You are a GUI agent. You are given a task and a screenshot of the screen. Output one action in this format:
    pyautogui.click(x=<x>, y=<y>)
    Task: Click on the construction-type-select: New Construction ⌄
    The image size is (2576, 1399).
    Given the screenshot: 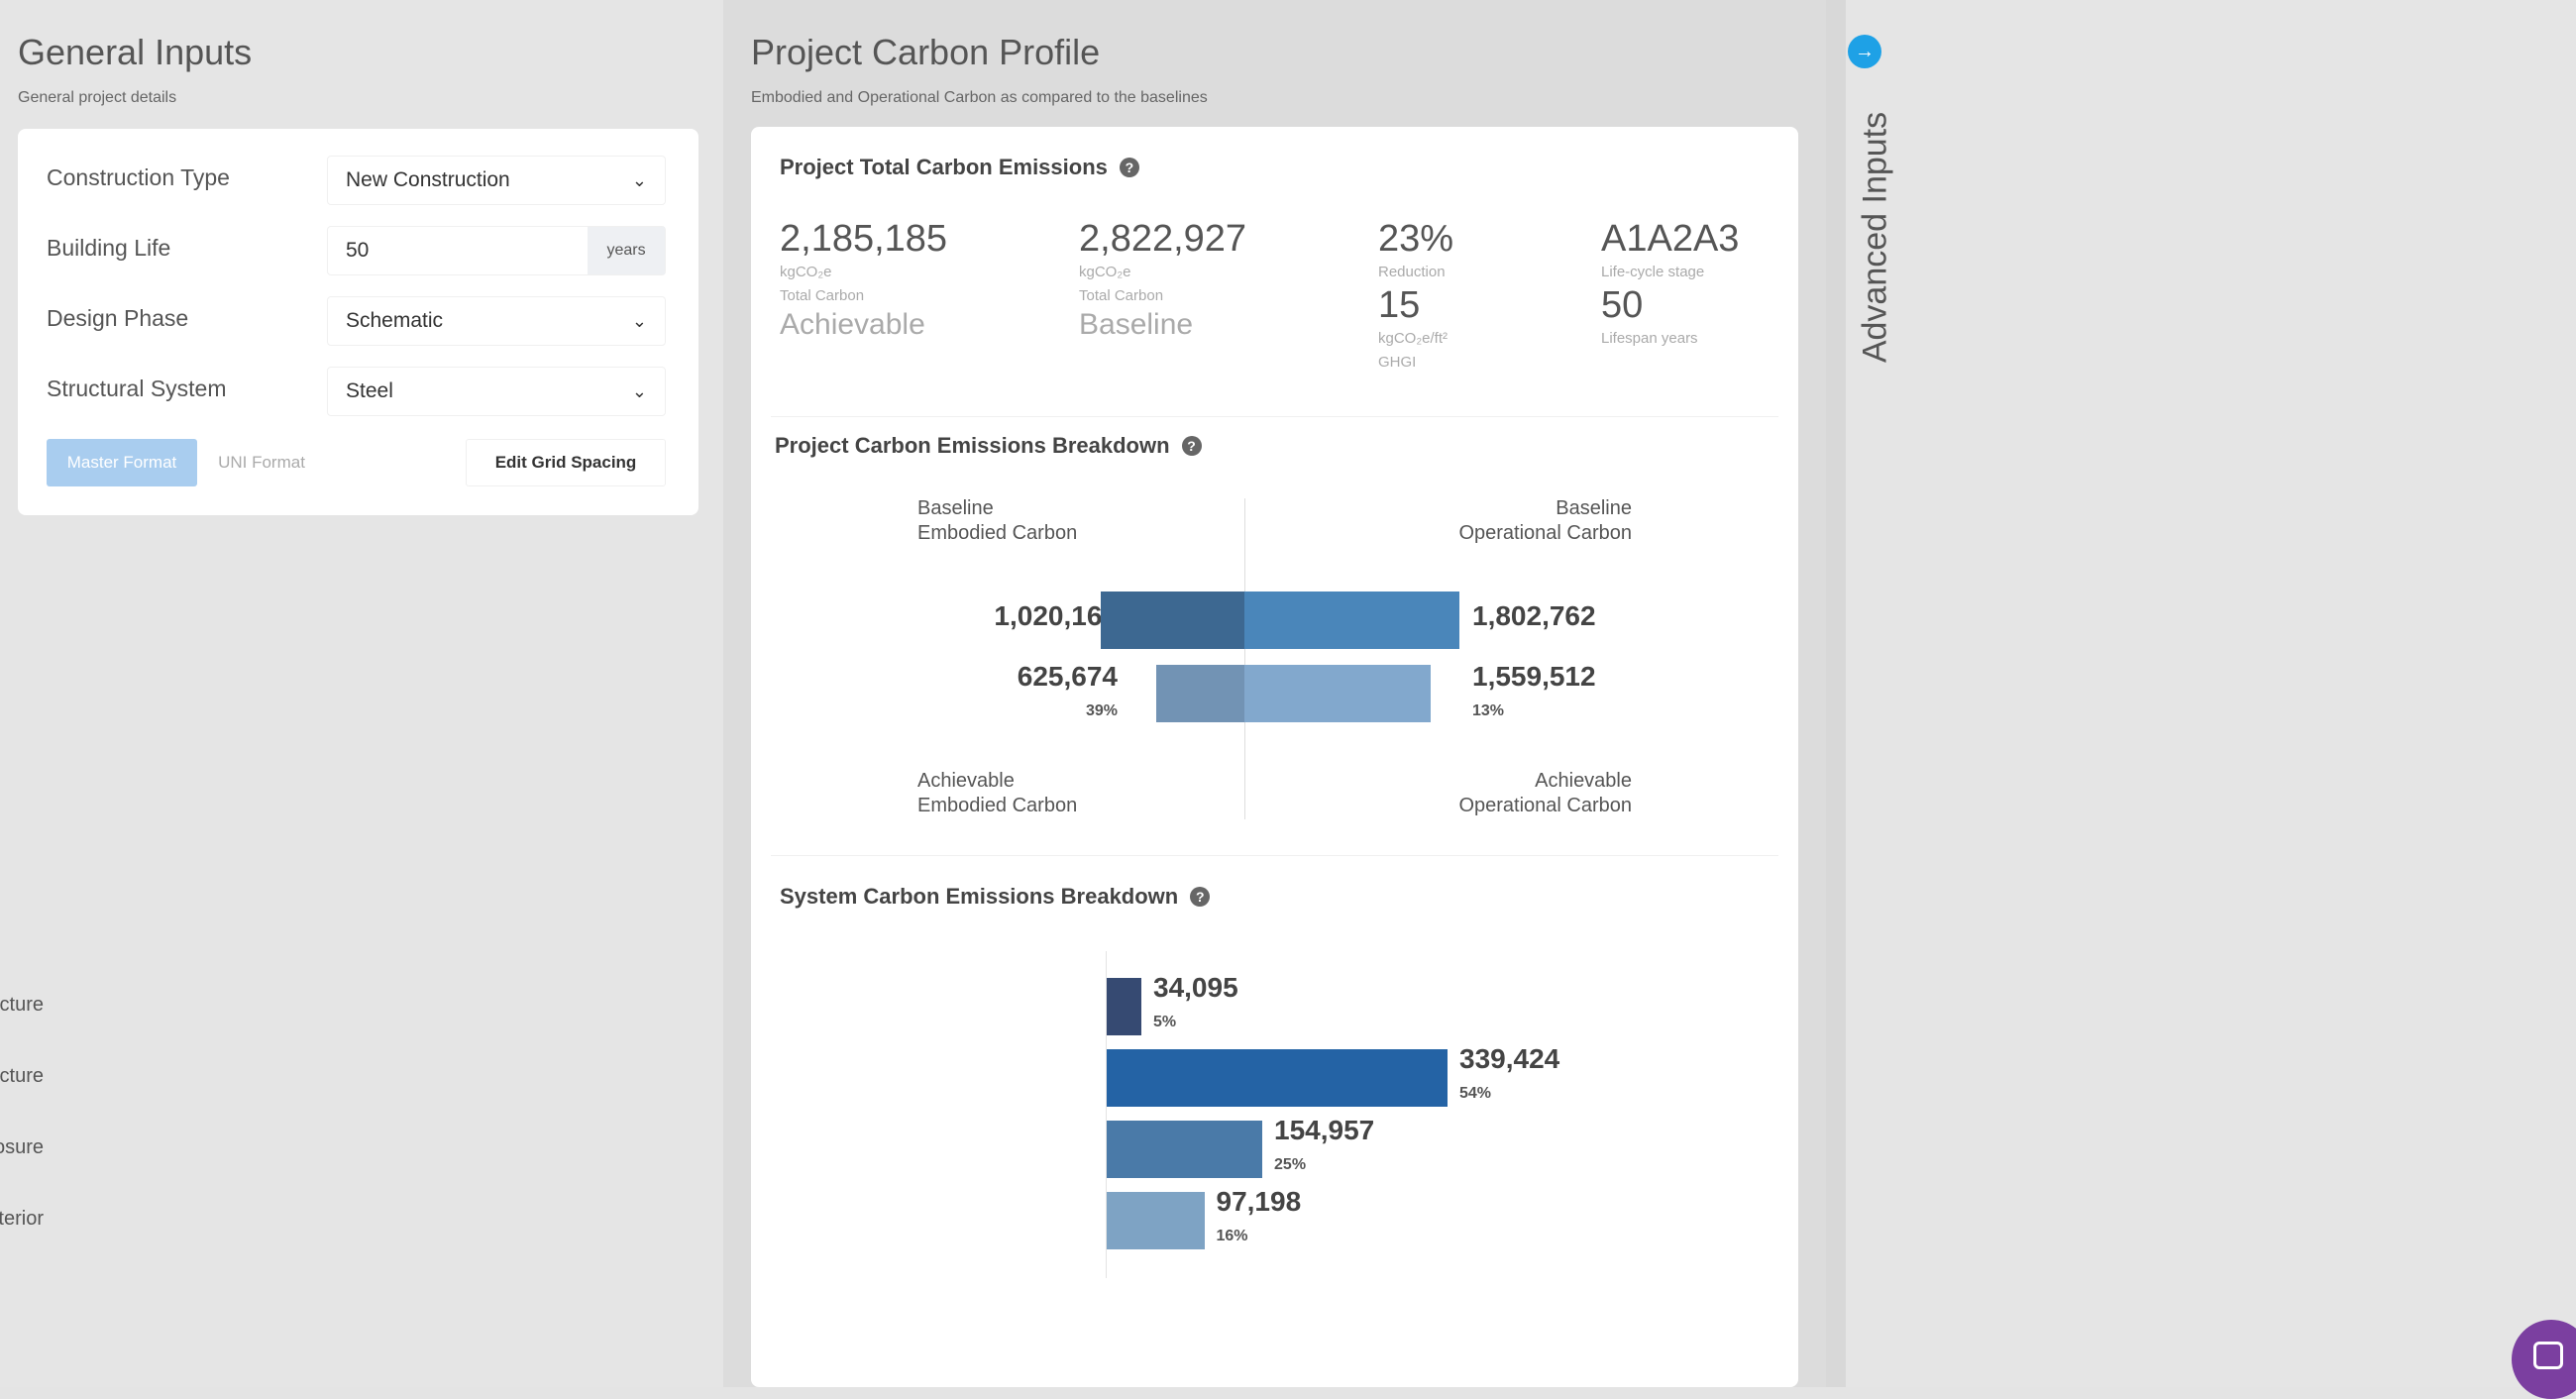 What is the action you would take?
    pyautogui.click(x=496, y=180)
    